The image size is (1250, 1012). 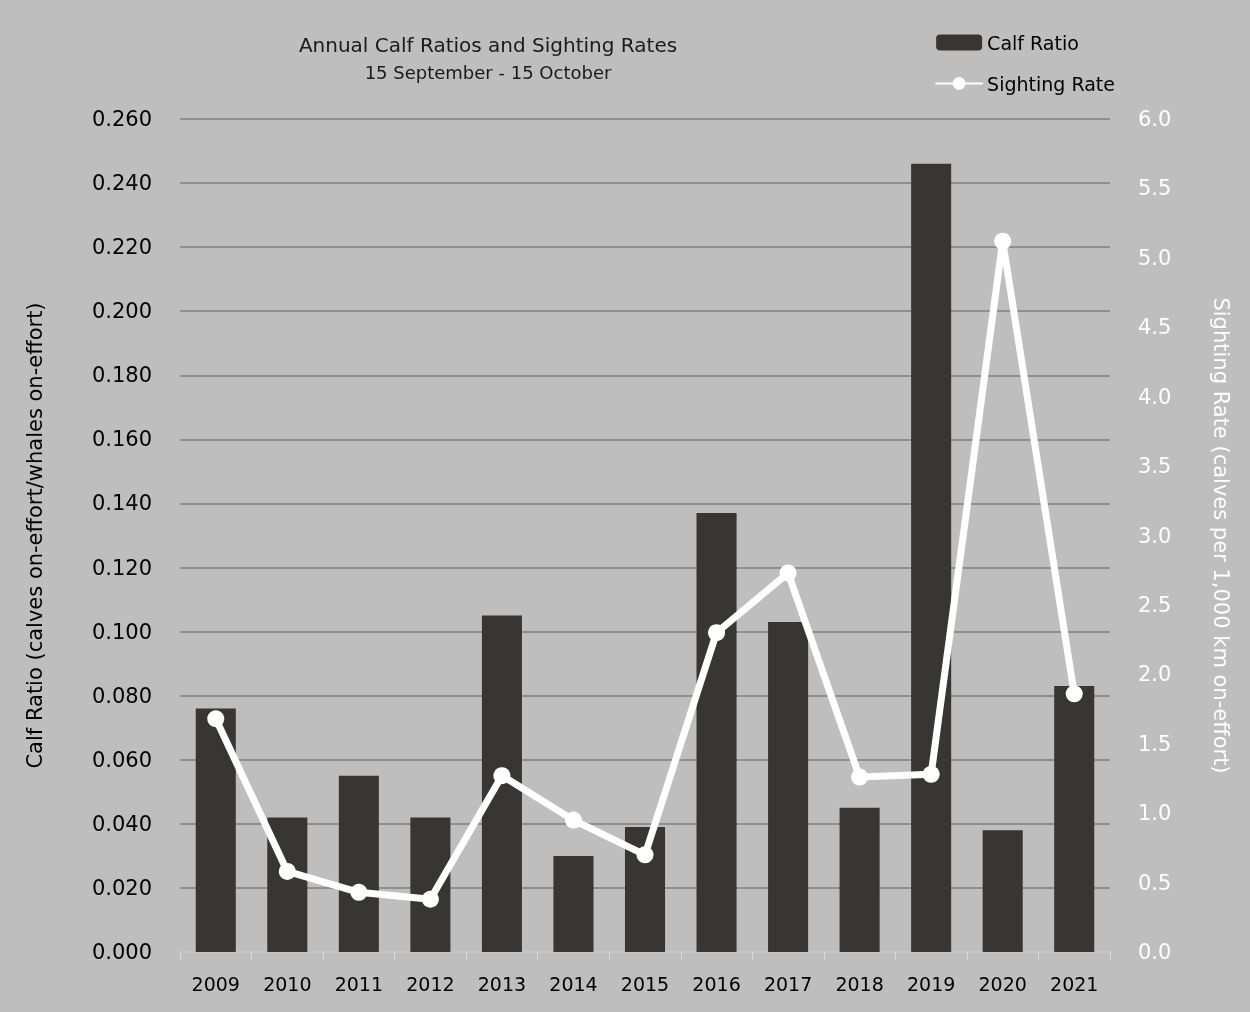 I want to click on y2-tick-label: 4.0, so click(x=1155, y=396).